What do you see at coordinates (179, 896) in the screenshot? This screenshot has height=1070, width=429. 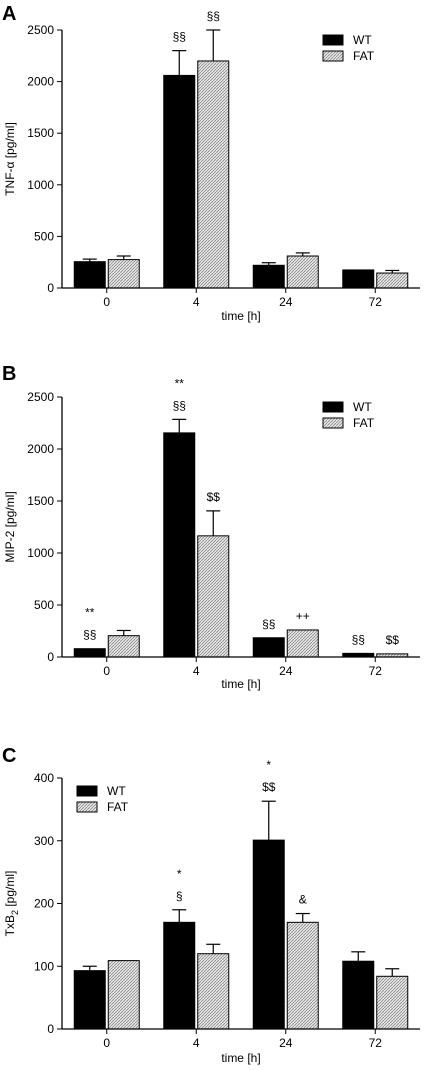 I see `significance-label: §` at bounding box center [179, 896].